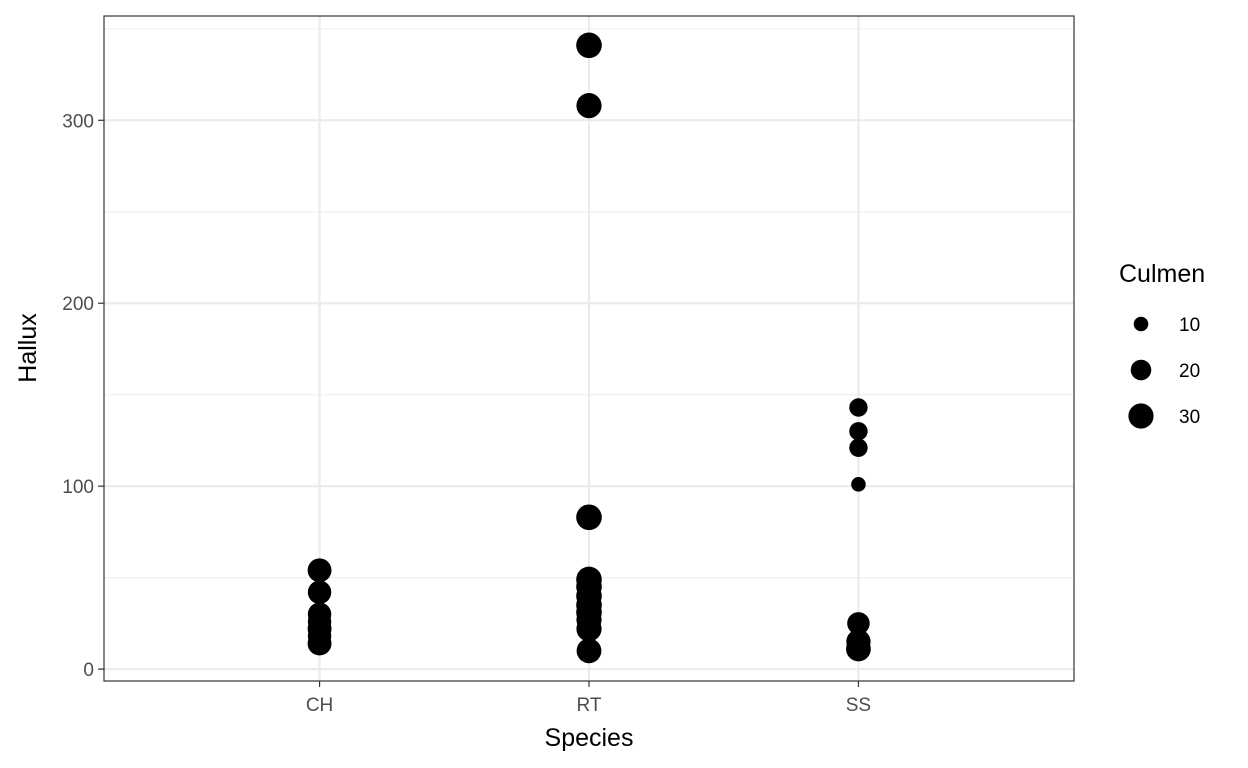 The width and height of the screenshot is (1248, 768). Describe the element at coordinates (1189, 417) in the screenshot. I see `legend-label: 30` at that location.